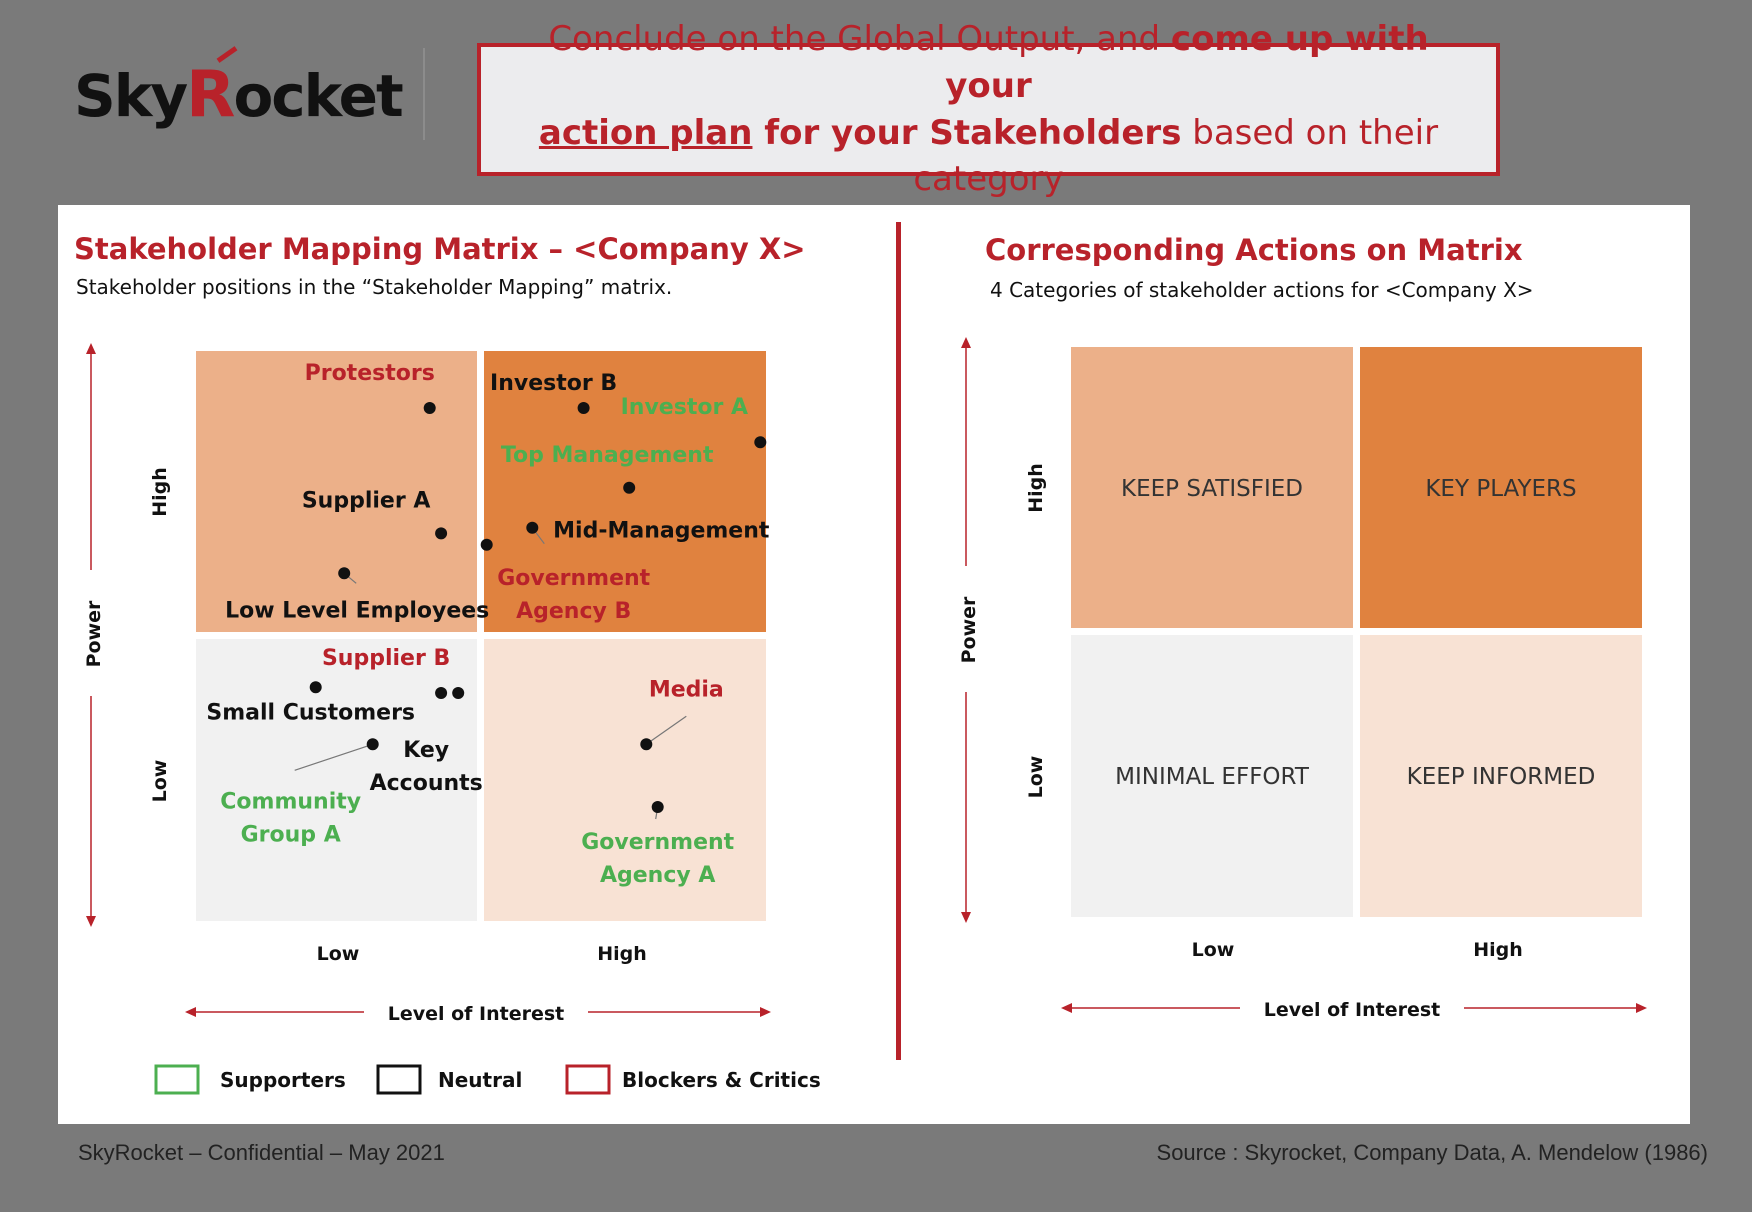 This screenshot has height=1212, width=1752. What do you see at coordinates (657, 807) in the screenshot?
I see `point-government-agency-a` at bounding box center [657, 807].